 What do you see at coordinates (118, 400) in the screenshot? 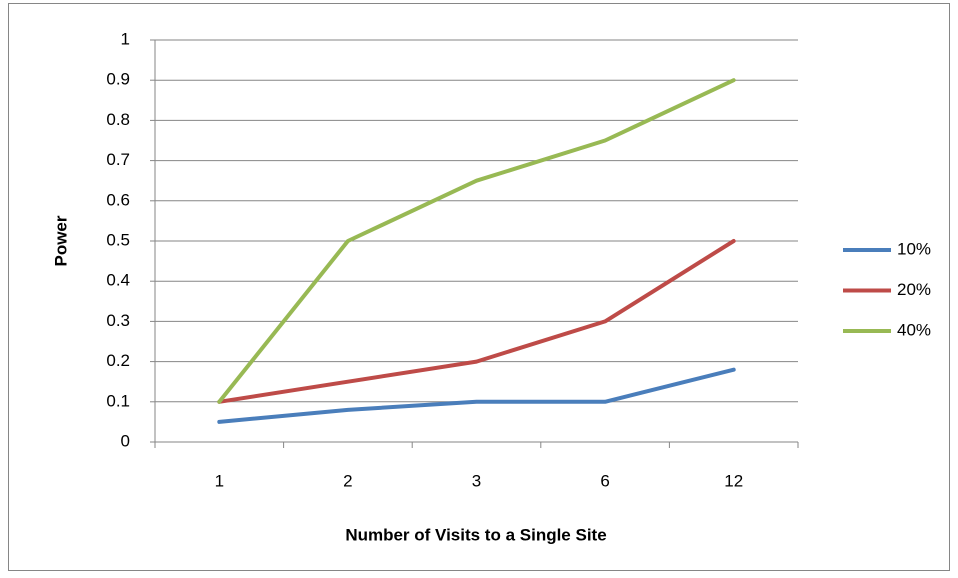
I see `y-tick-label: 0.1` at bounding box center [118, 400].